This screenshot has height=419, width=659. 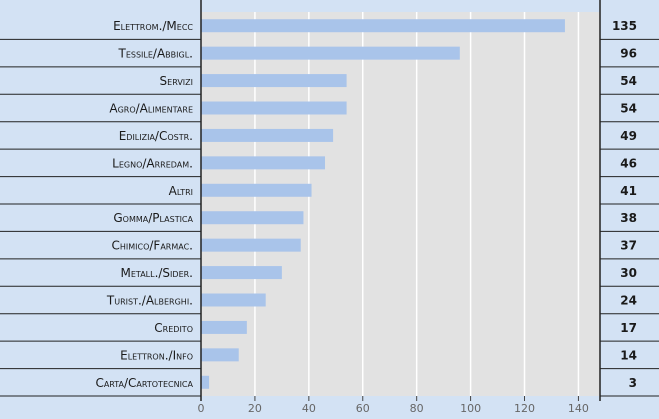 What do you see at coordinates (255, 408) in the screenshot?
I see `x-tick-label: 20` at bounding box center [255, 408].